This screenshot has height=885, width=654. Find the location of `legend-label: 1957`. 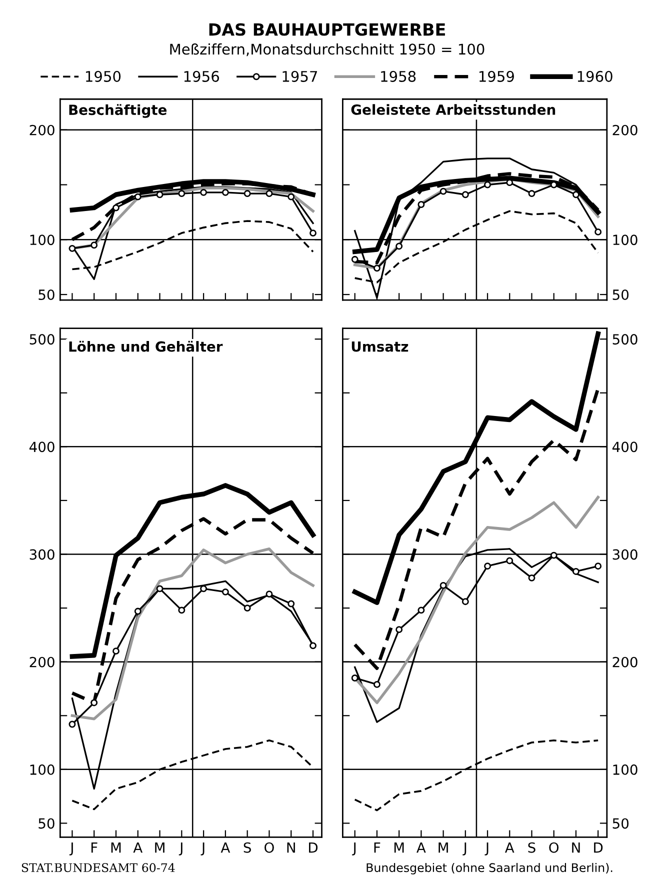

legend-label: 1957 is located at coordinates (300, 76).